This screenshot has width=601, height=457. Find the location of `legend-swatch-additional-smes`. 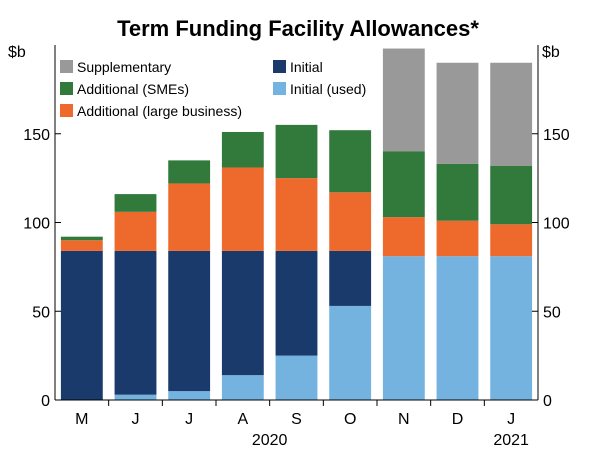

legend-swatch-additional-smes is located at coordinates (66, 88).